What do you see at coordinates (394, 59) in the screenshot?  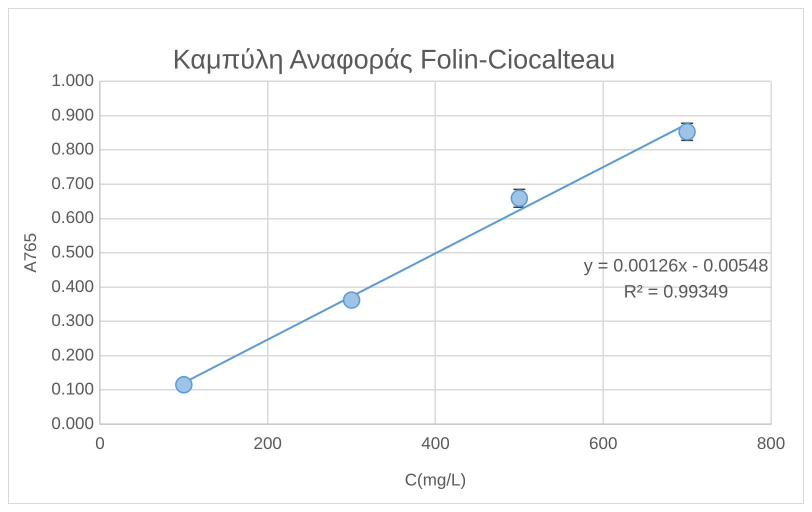 I see `chart-title: Καμπύλη Αναφοράς Folin-Ciocalteau` at bounding box center [394, 59].